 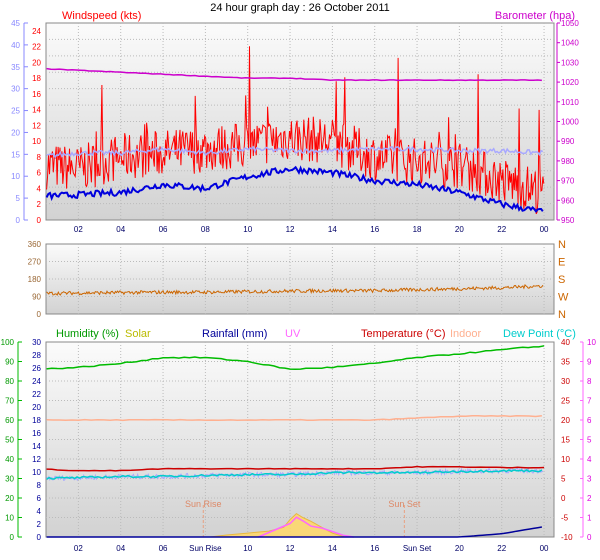 I want to click on temp-x-tick-label: 04, so click(x=120, y=548).